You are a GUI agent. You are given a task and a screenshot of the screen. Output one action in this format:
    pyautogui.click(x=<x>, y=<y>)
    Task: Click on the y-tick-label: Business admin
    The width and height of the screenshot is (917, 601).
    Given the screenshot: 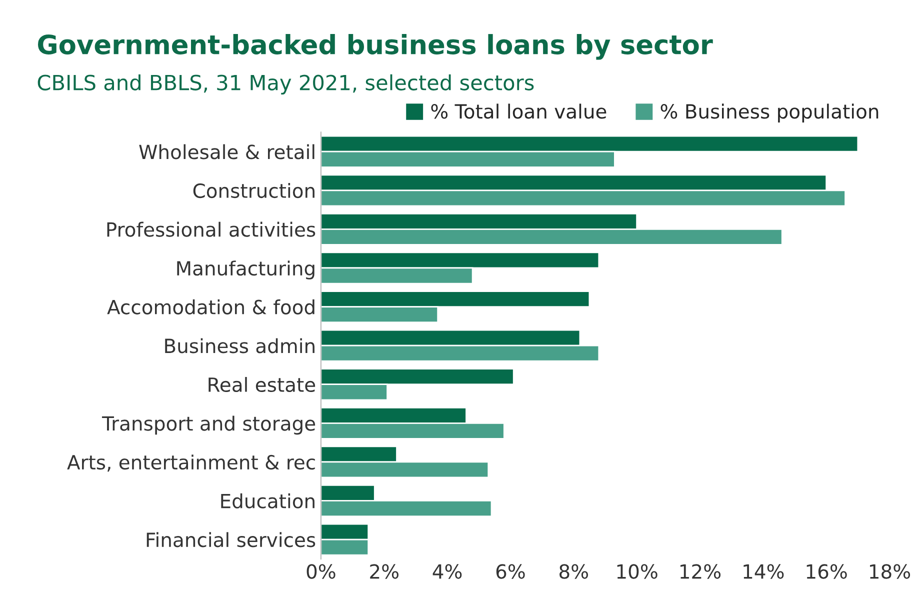 What is the action you would take?
    pyautogui.click(x=239, y=346)
    